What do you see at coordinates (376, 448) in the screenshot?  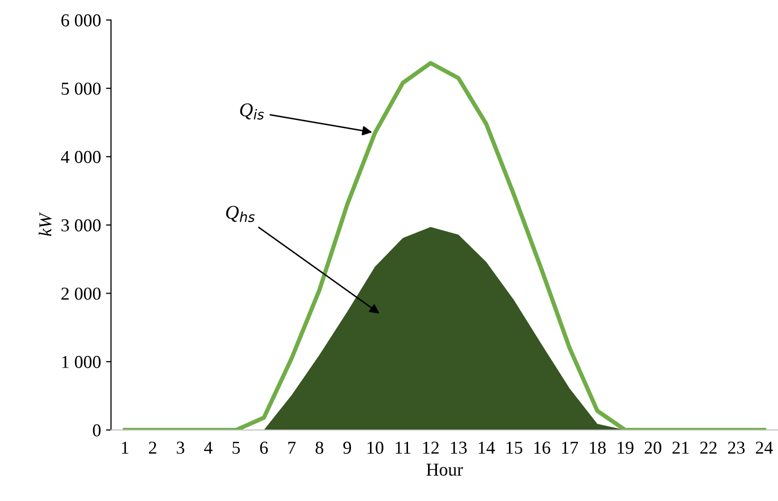 I see `x-tick-label: 10` at bounding box center [376, 448].